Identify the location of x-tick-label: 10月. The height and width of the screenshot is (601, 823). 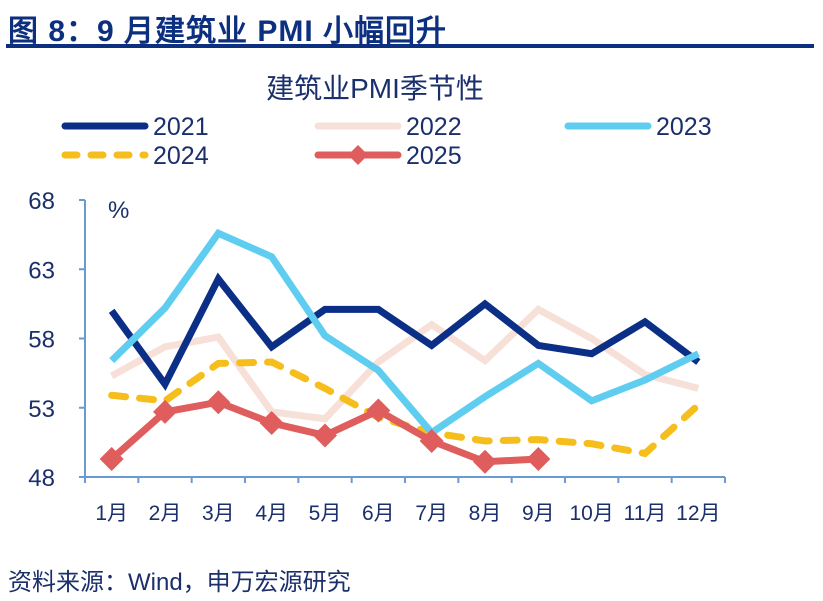
(591, 513).